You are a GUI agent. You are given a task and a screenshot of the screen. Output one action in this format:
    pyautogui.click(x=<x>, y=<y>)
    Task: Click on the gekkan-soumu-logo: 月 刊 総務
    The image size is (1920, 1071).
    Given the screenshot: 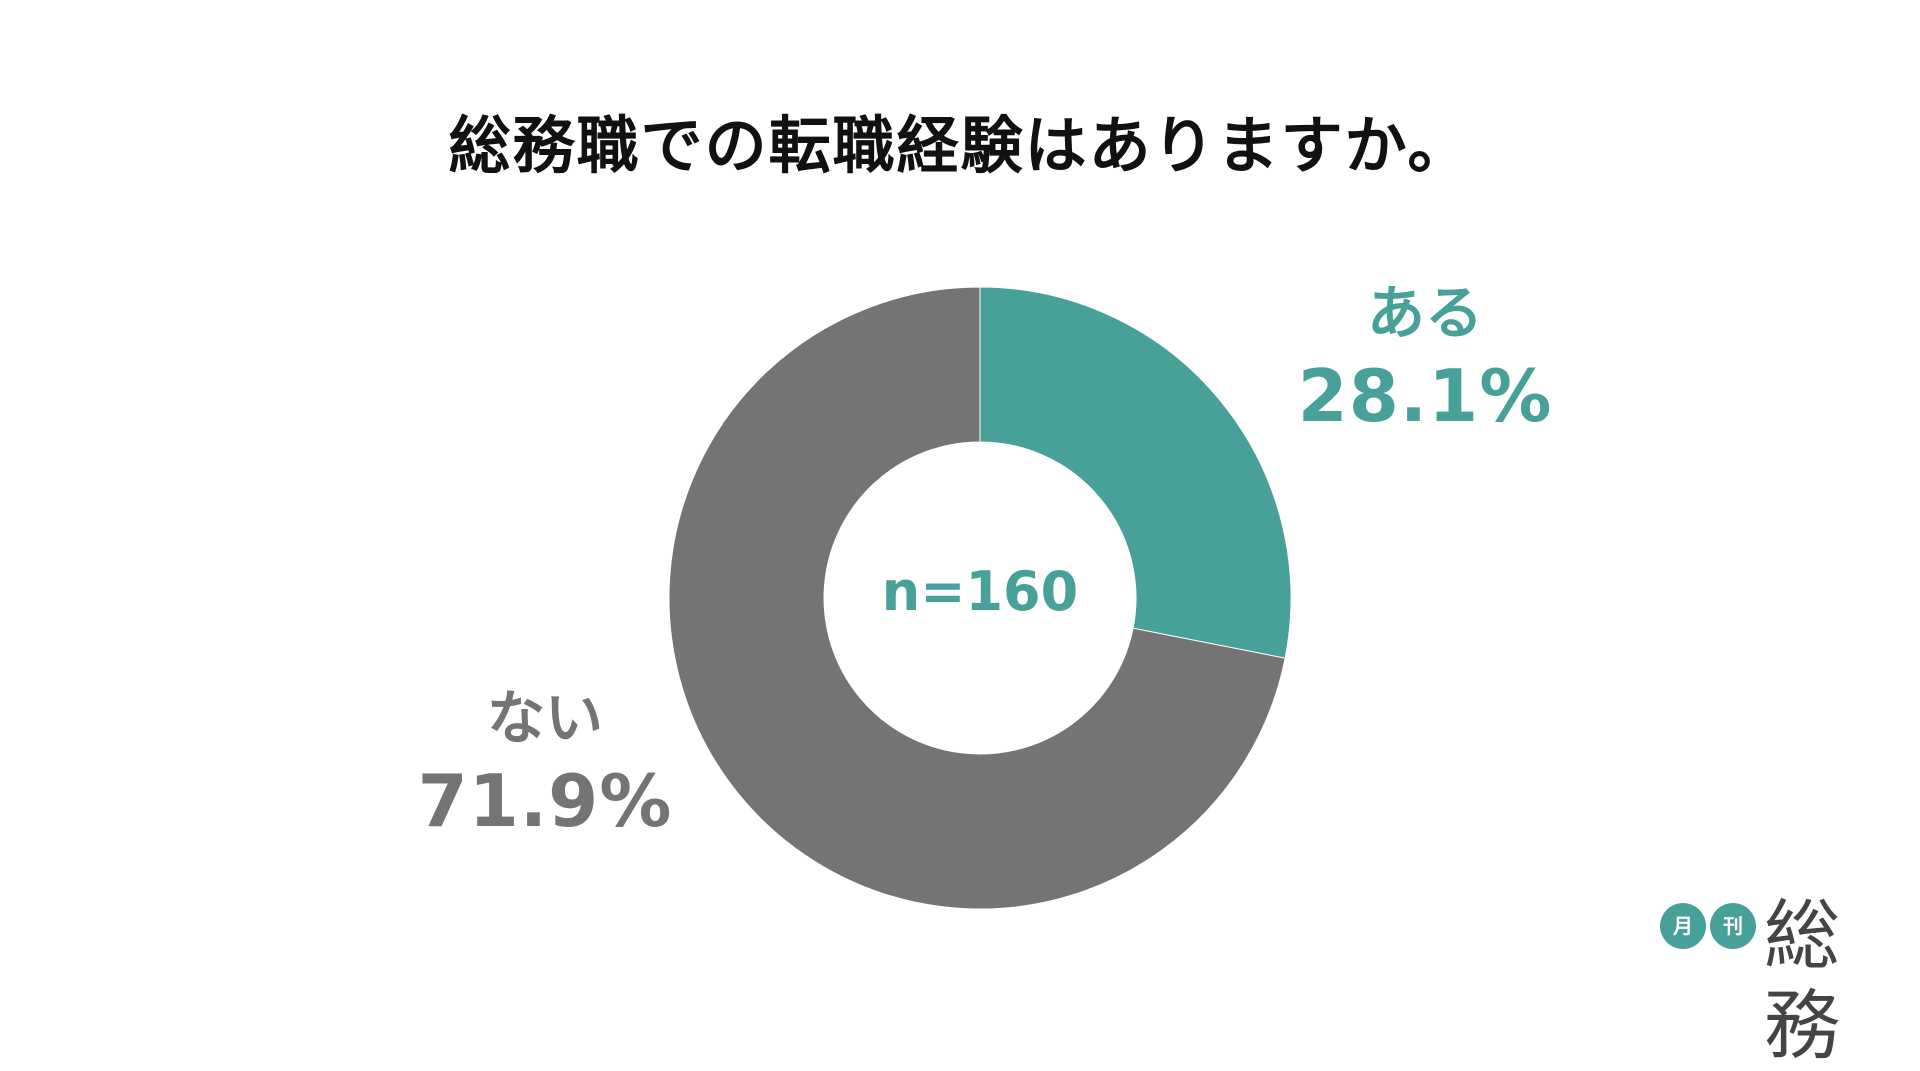 What is the action you would take?
    pyautogui.click(x=1780, y=980)
    